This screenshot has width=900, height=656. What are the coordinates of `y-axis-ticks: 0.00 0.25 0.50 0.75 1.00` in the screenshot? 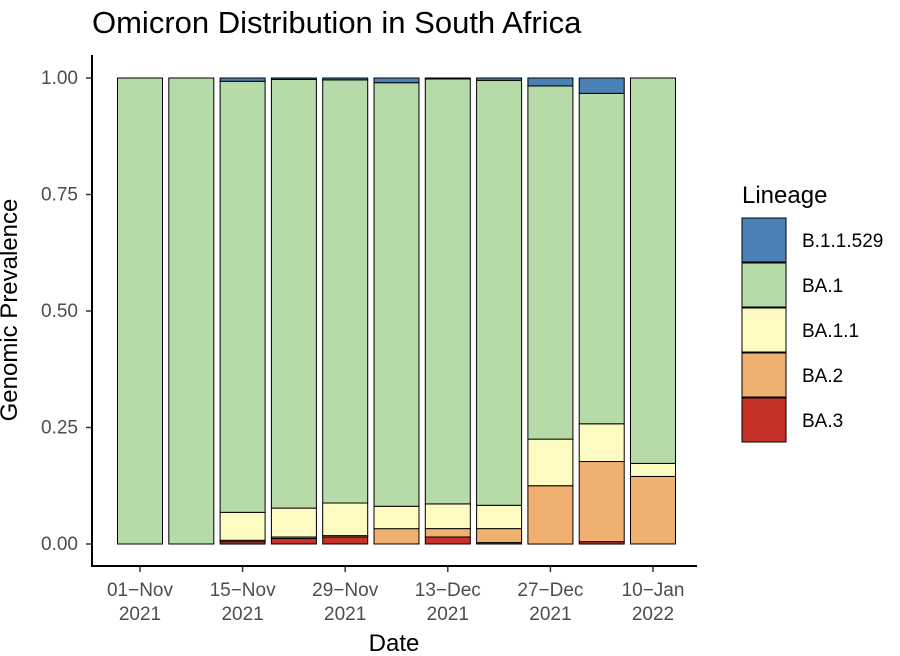 It's located at (66, 311).